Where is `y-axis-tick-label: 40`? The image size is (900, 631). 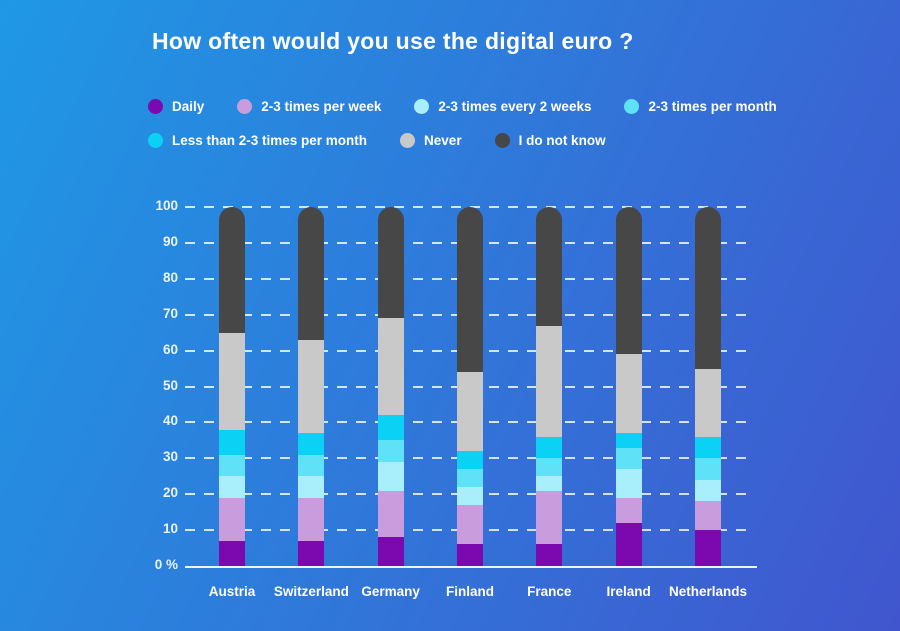 y-axis-tick-label: 40 is located at coordinates (170, 421).